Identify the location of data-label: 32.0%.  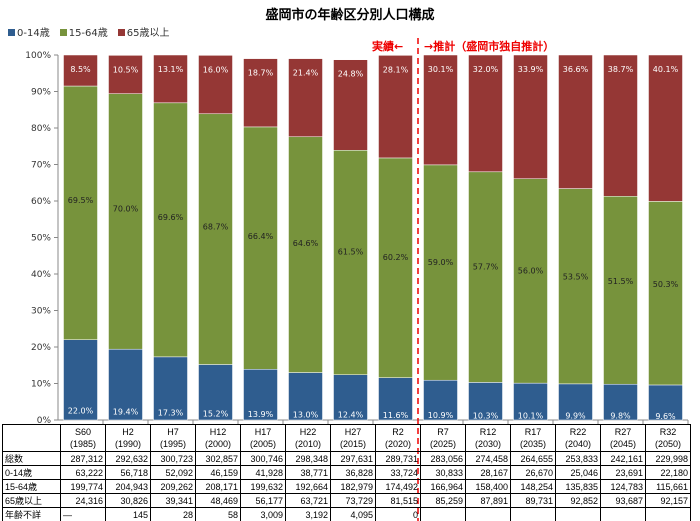
(486, 69).